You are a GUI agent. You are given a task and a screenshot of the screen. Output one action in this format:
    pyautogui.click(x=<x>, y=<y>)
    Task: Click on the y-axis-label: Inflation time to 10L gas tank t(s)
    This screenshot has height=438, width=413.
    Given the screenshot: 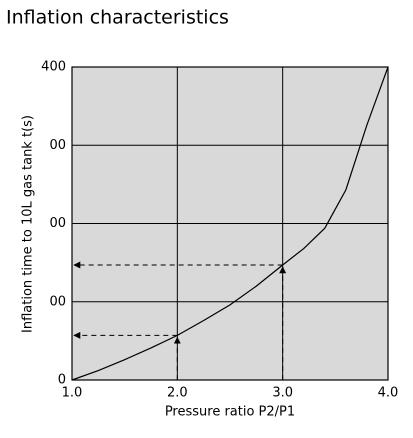 What is the action you would take?
    pyautogui.click(x=28, y=224)
    